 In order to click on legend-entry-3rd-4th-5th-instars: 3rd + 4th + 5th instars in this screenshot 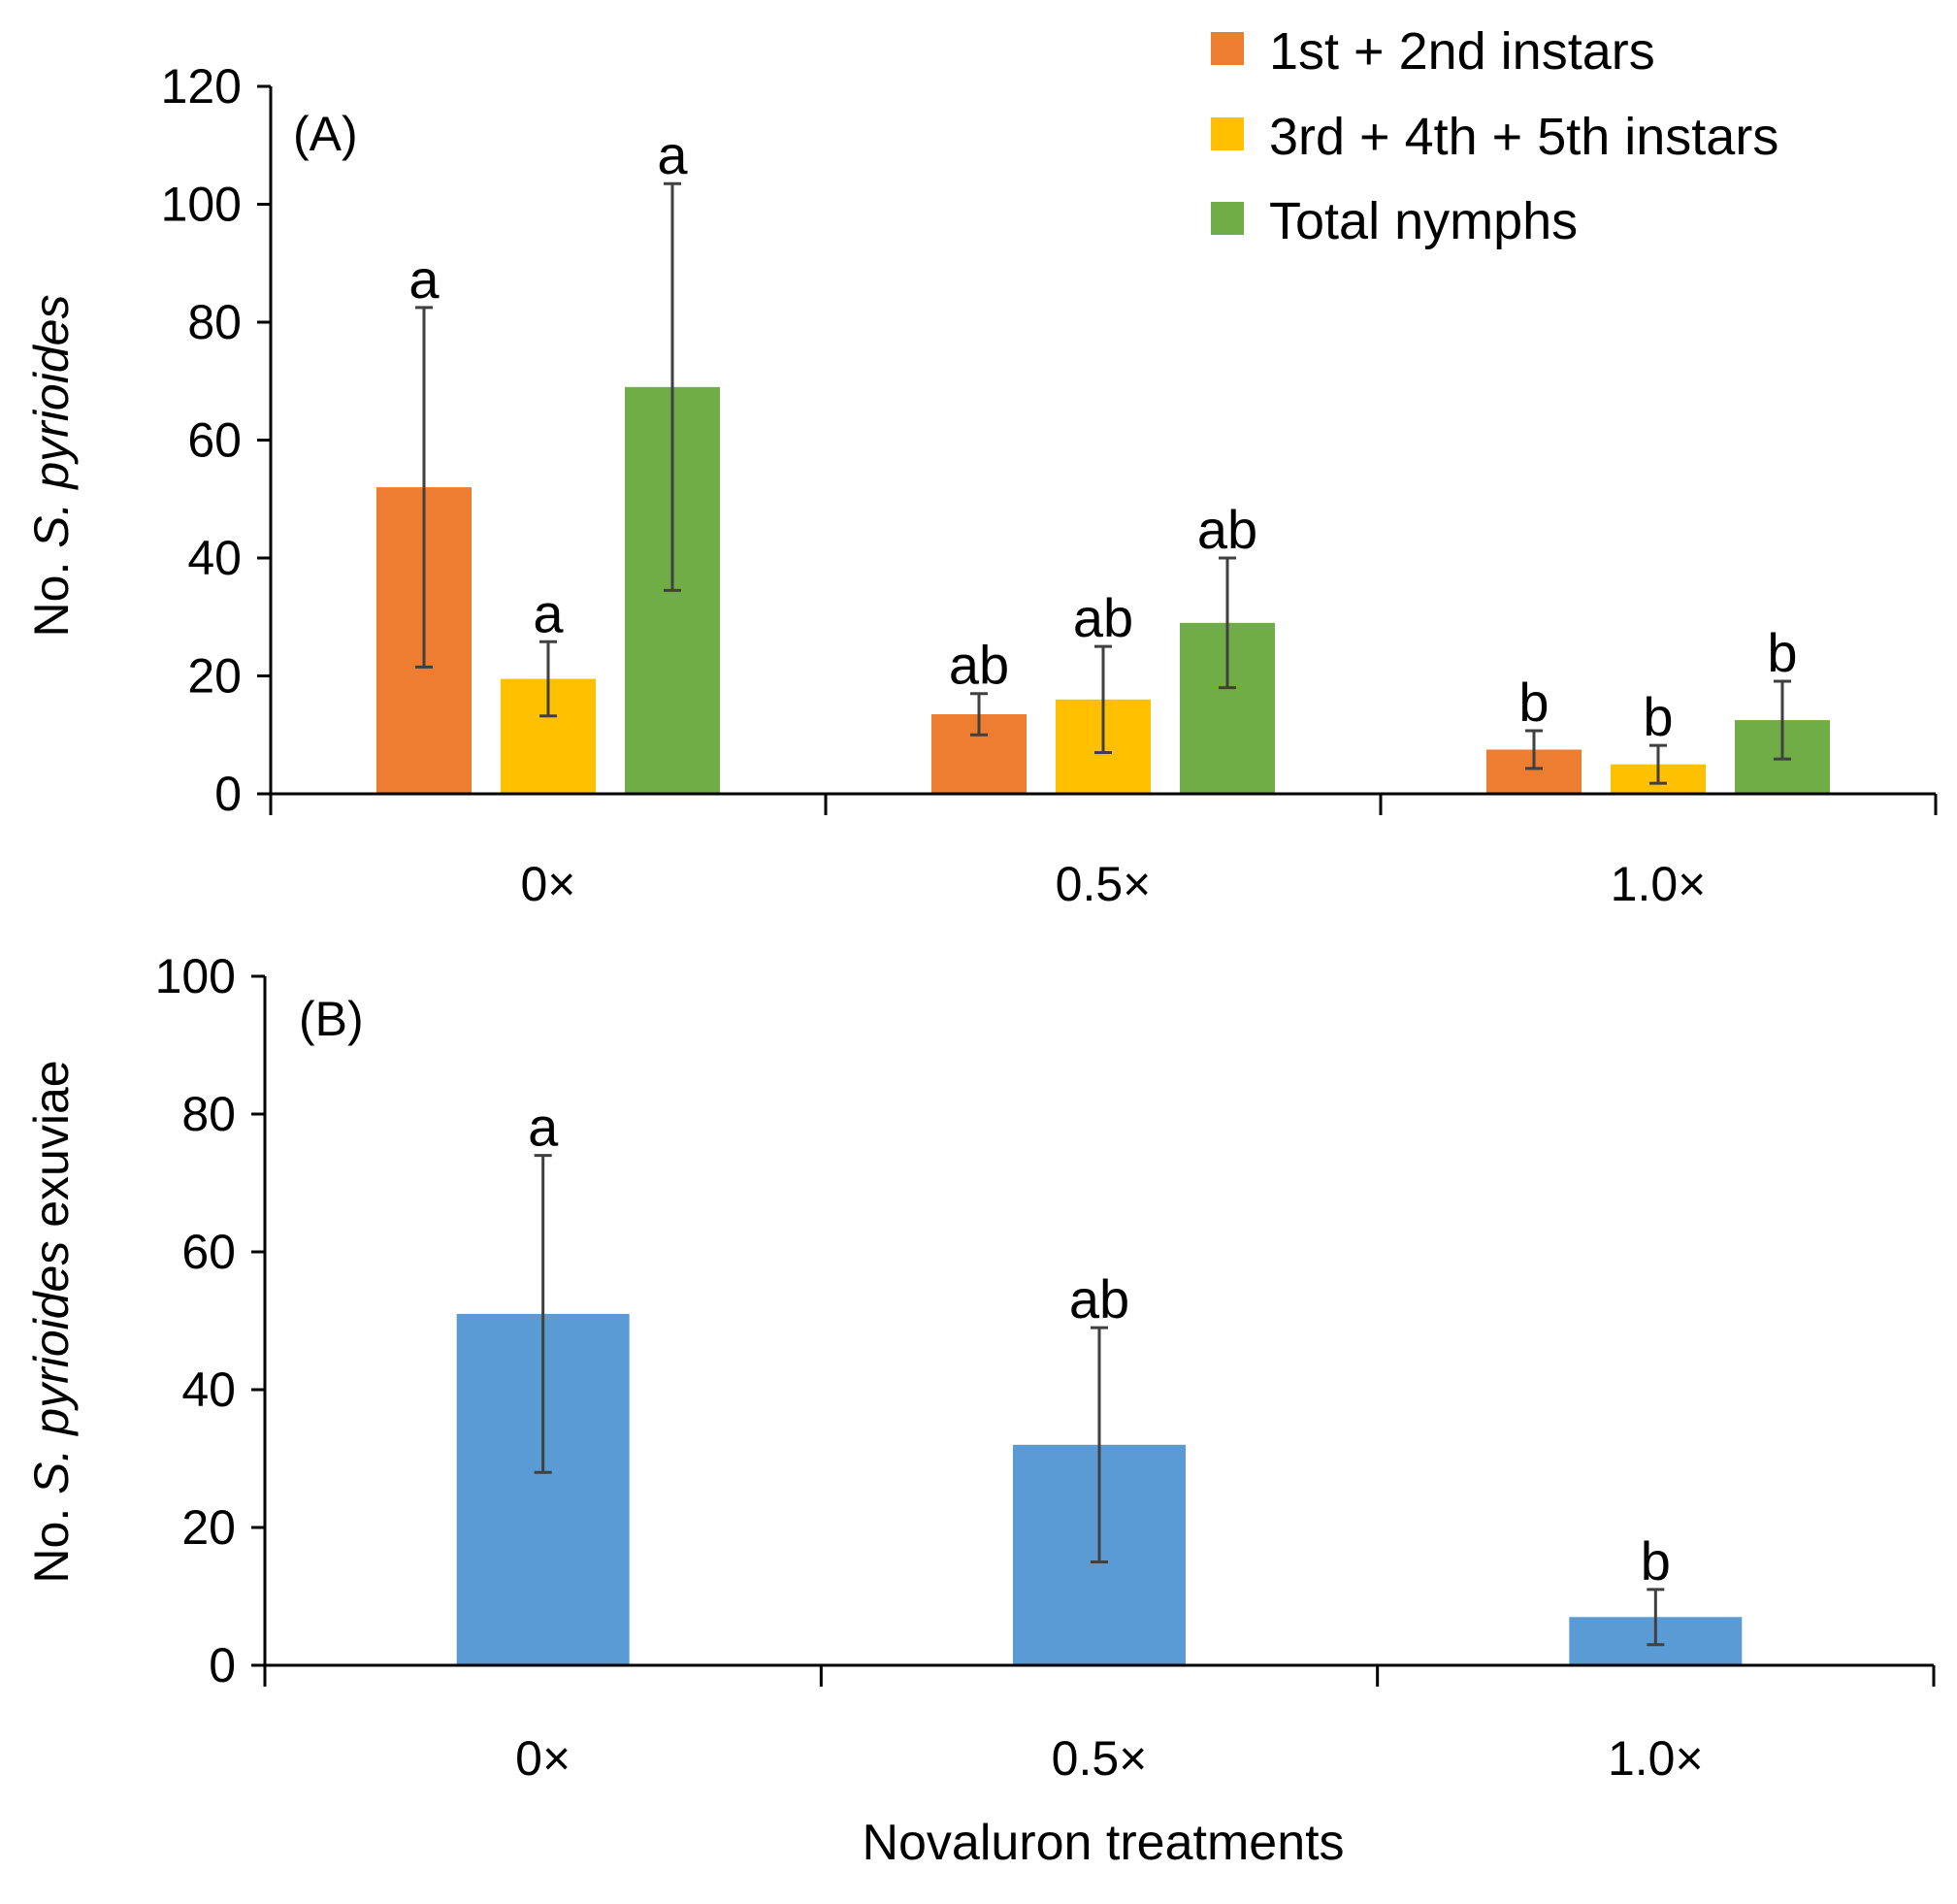, I will do `click(1495, 137)`.